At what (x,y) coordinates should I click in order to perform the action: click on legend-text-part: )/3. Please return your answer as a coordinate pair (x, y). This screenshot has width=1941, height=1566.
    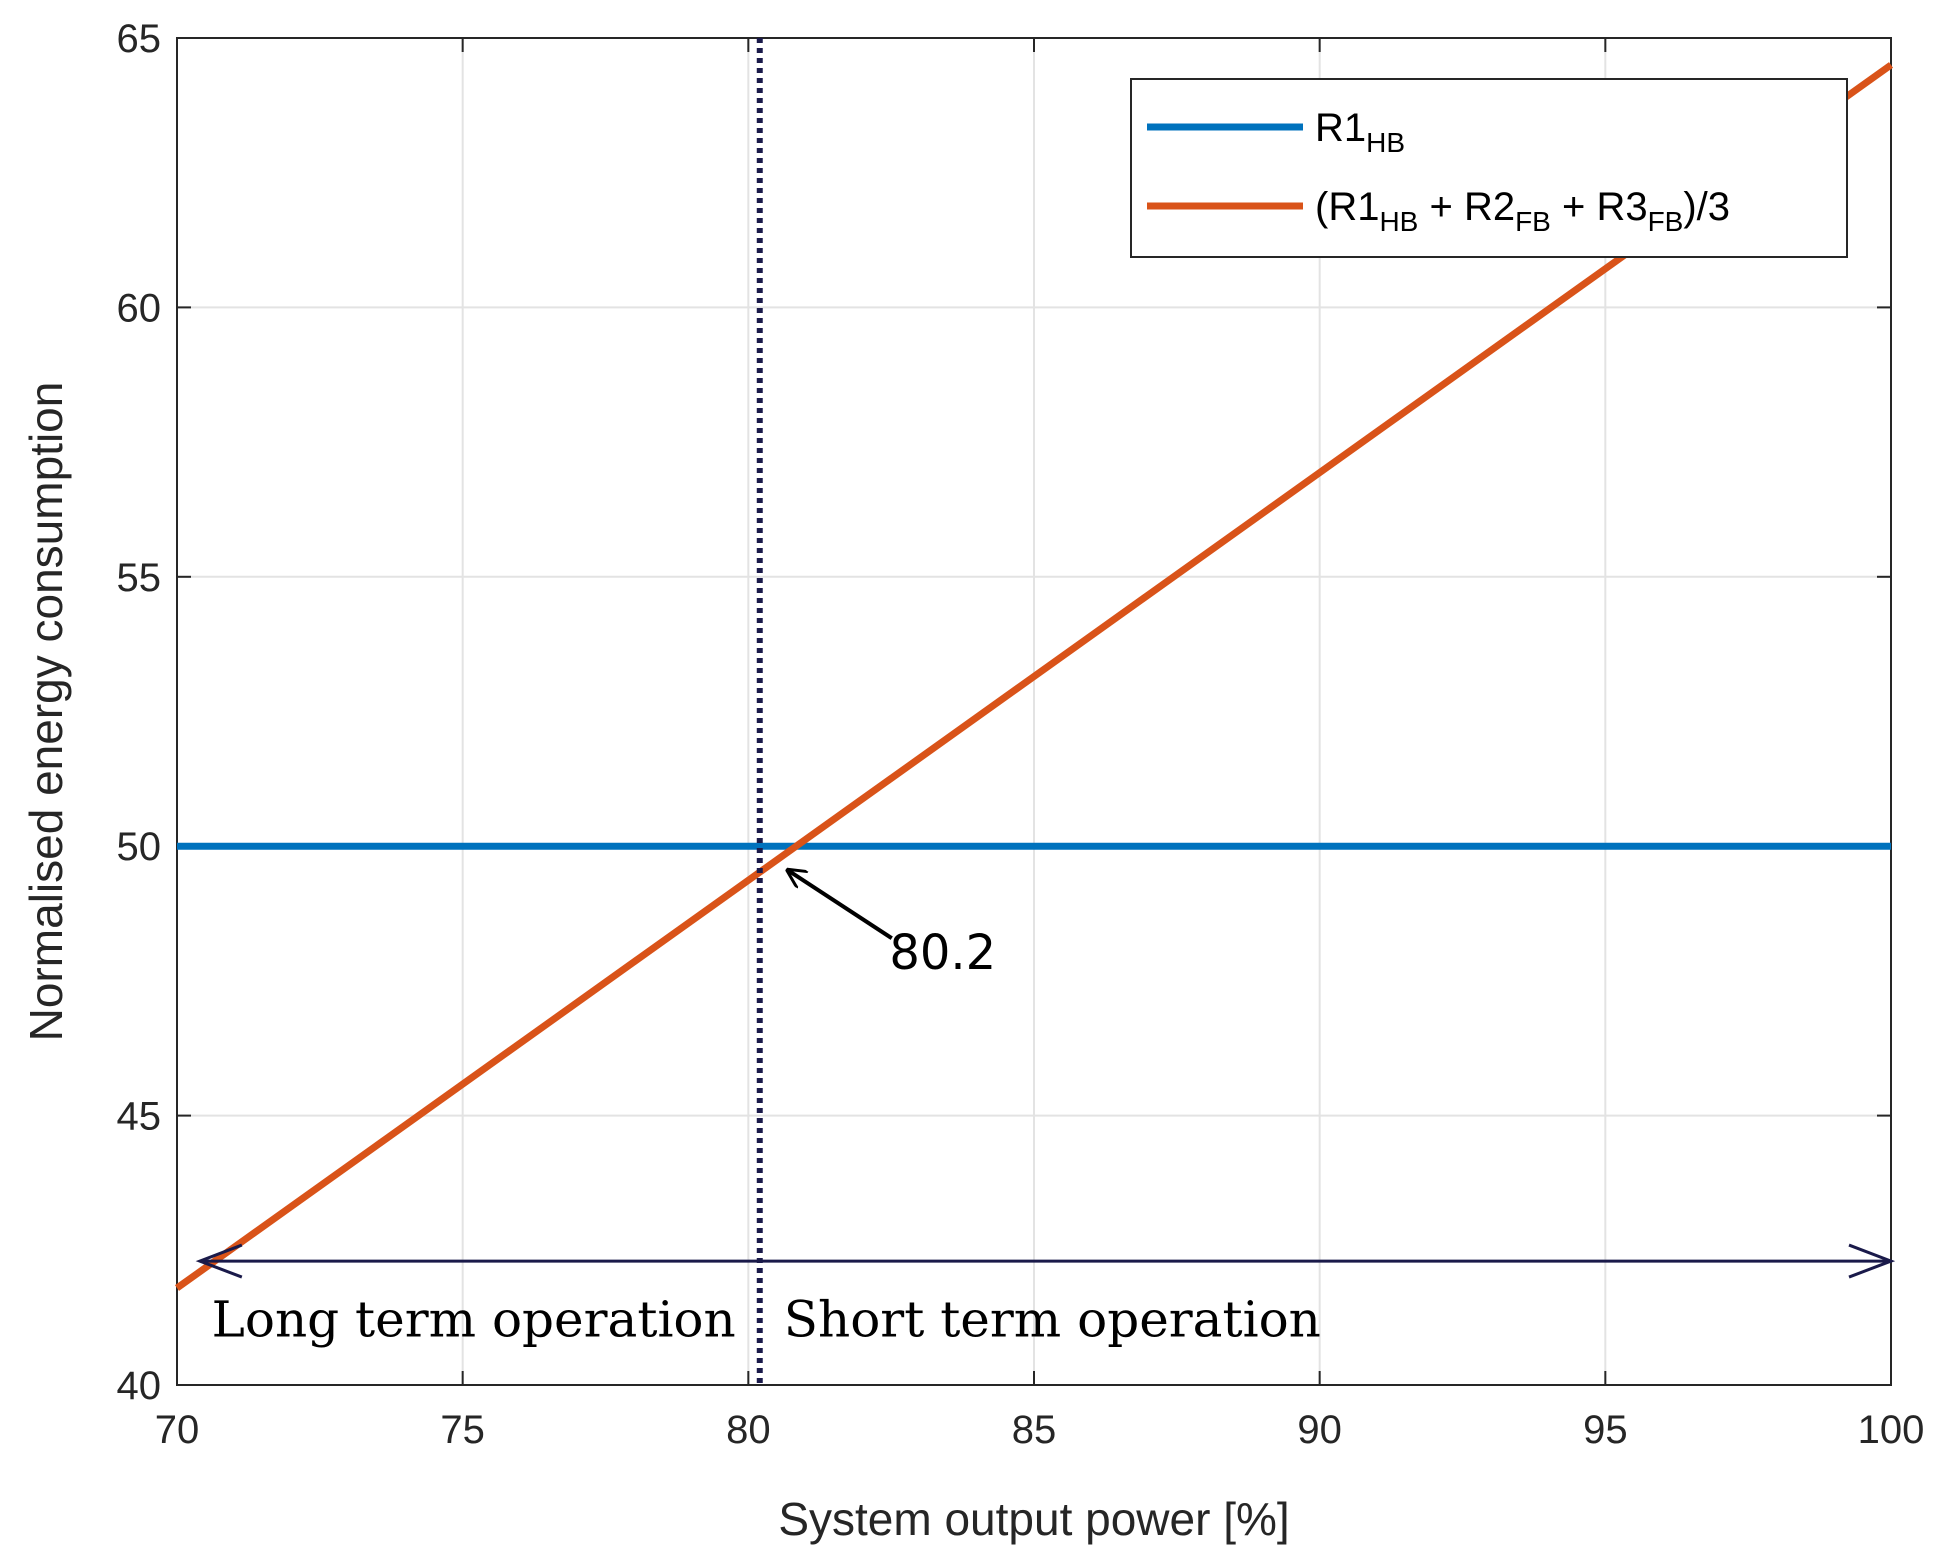
    Looking at the image, I should click on (1706, 207).